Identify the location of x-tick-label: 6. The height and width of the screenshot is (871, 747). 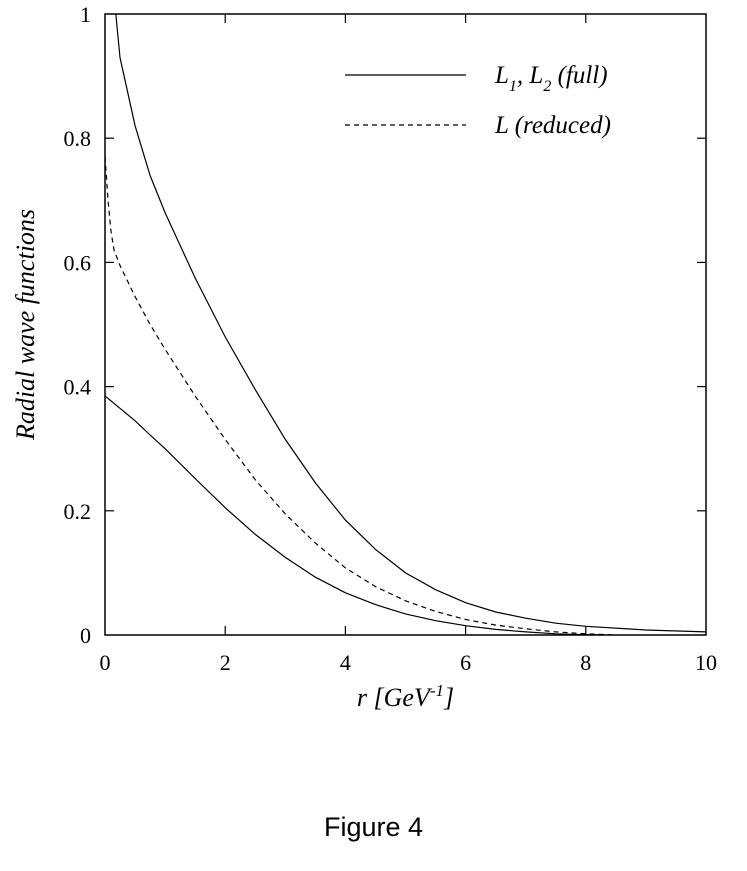
(465, 662).